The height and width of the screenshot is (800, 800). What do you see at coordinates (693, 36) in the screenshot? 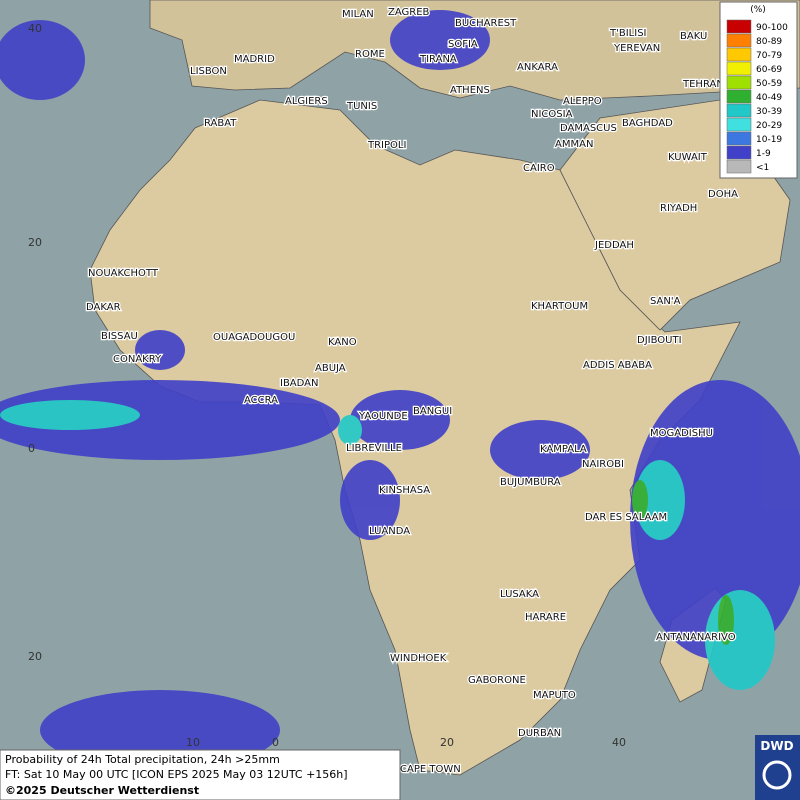
I see `city-label: BAKU` at bounding box center [693, 36].